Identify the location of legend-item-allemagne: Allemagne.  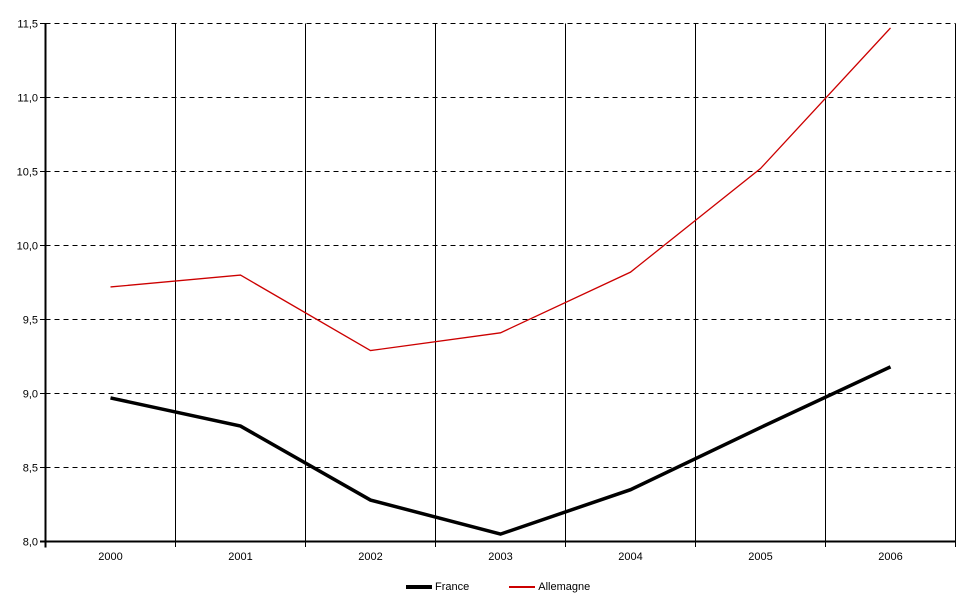
(549, 587).